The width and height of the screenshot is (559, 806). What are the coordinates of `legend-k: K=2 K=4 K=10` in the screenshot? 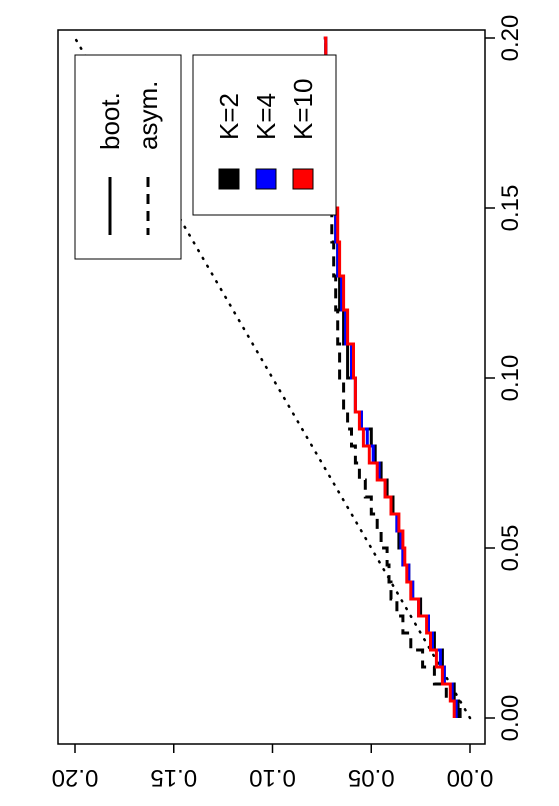 It's located at (264, 135).